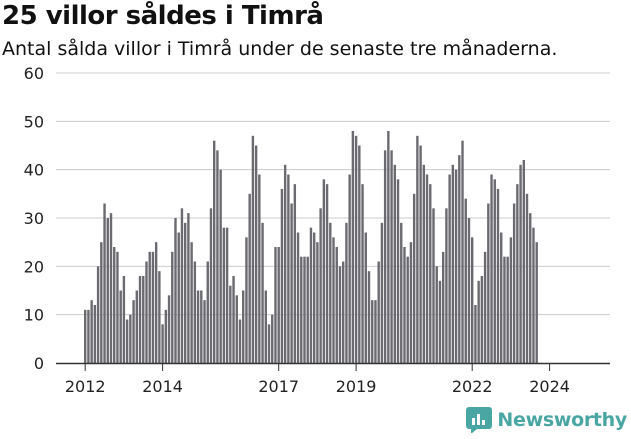 This screenshot has height=439, width=631. Describe the element at coordinates (333, 379) in the screenshot. I see `x-axis: 2012 2014 2017 2019 2022 2024` at that location.